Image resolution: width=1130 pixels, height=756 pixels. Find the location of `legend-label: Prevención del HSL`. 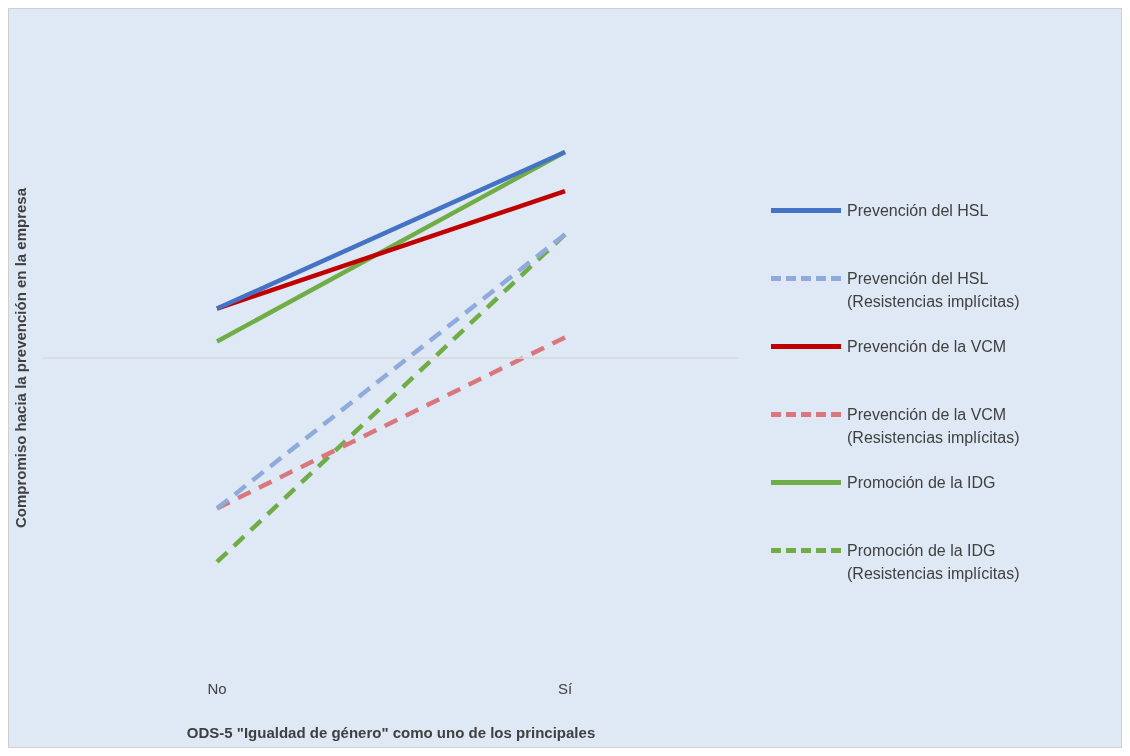

legend-label: Prevención del HSL is located at coordinates (918, 211).